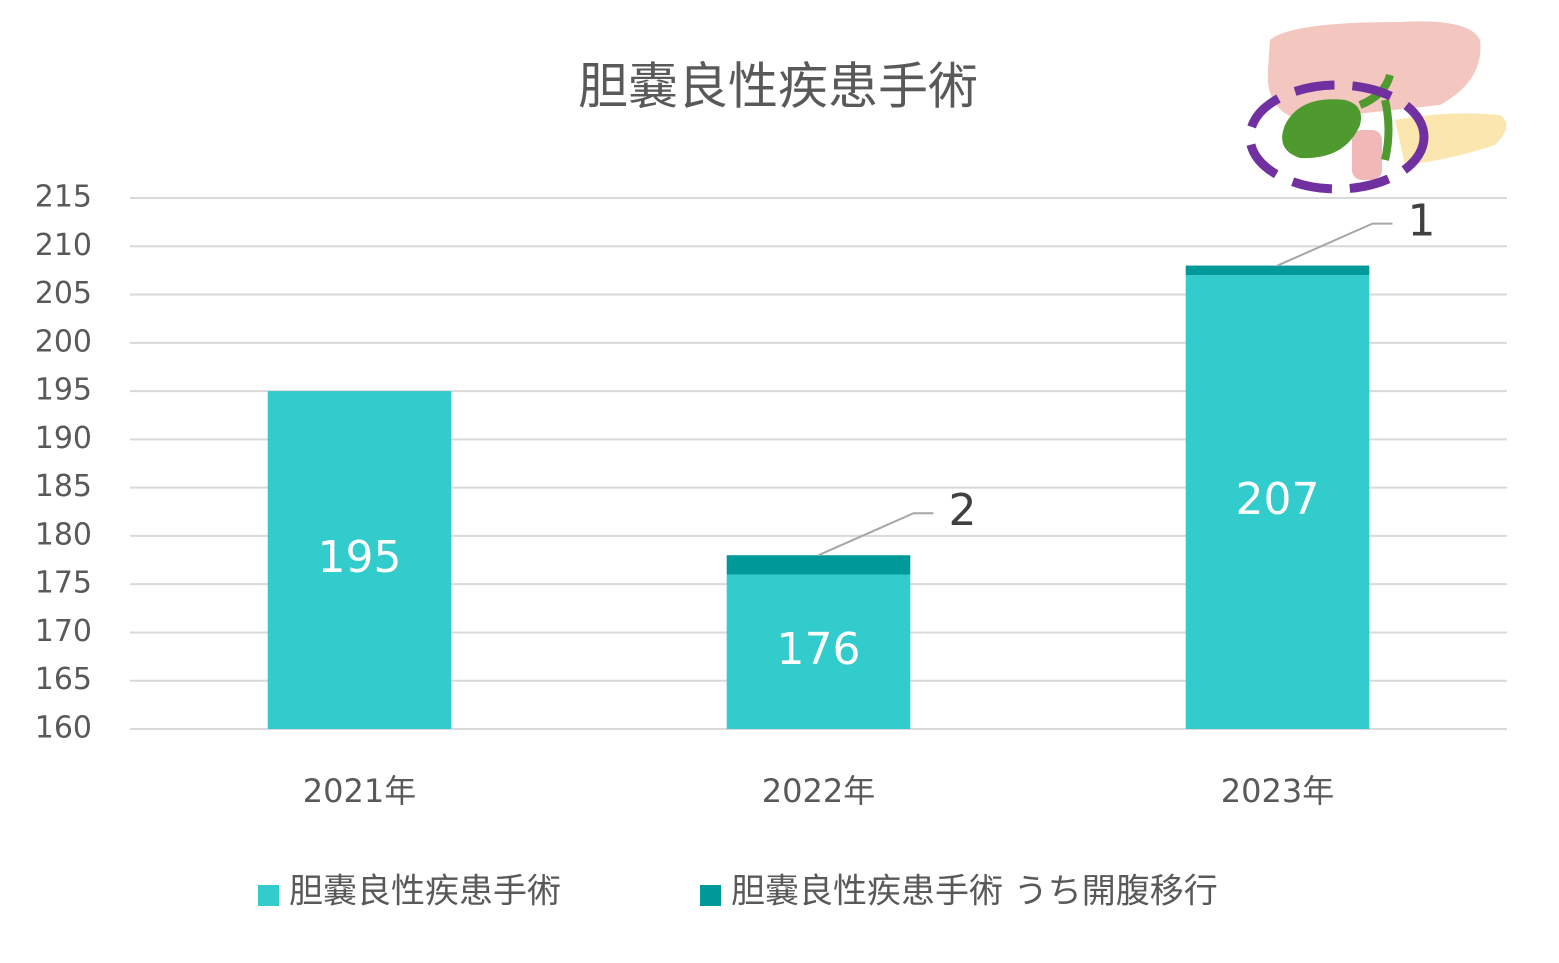 This screenshot has width=1559, height=963. Describe the element at coordinates (63, 245) in the screenshot. I see `y-tick-label: 210` at that location.